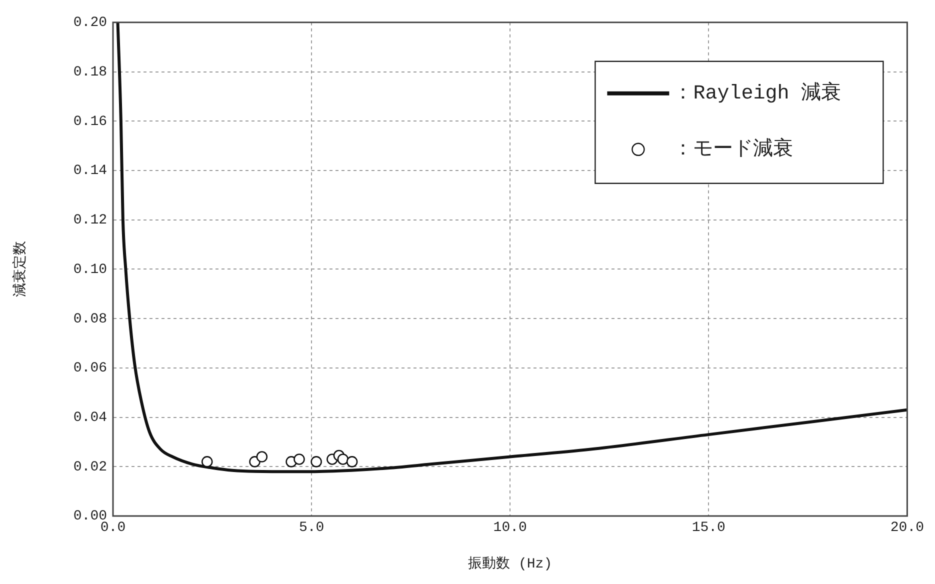 This screenshot has height=584, width=935. What do you see at coordinates (510, 528) in the screenshot?
I see `x-tick-label: 10.0` at bounding box center [510, 528].